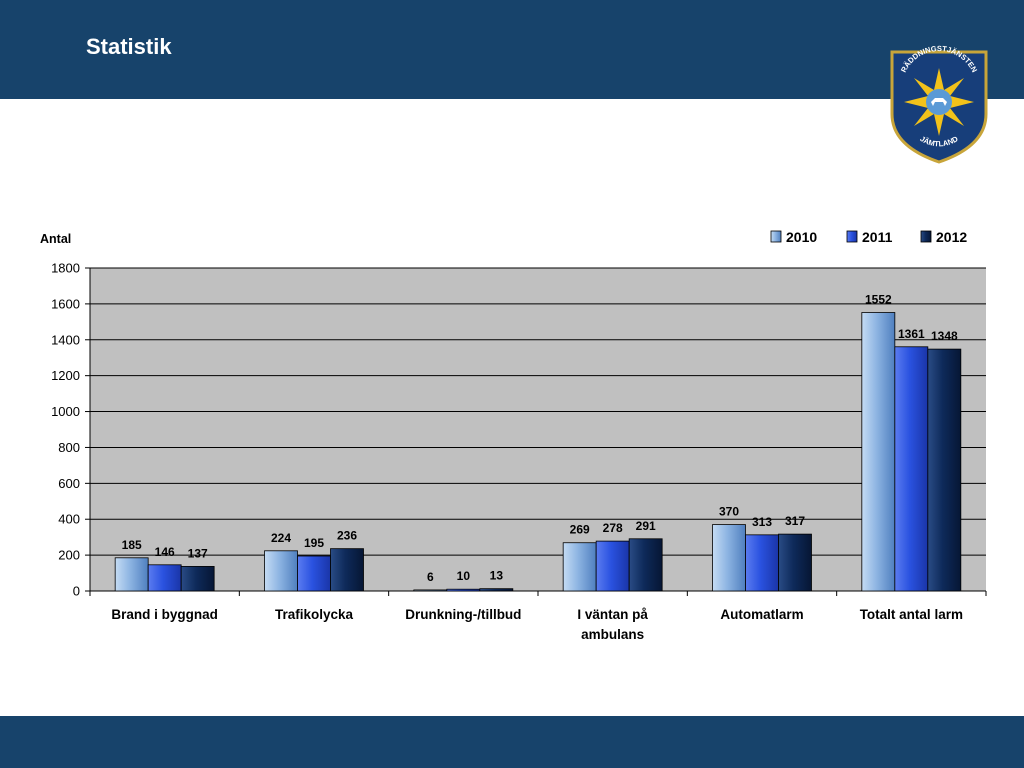  I want to click on category-label-1: Trafikolycka, so click(314, 614).